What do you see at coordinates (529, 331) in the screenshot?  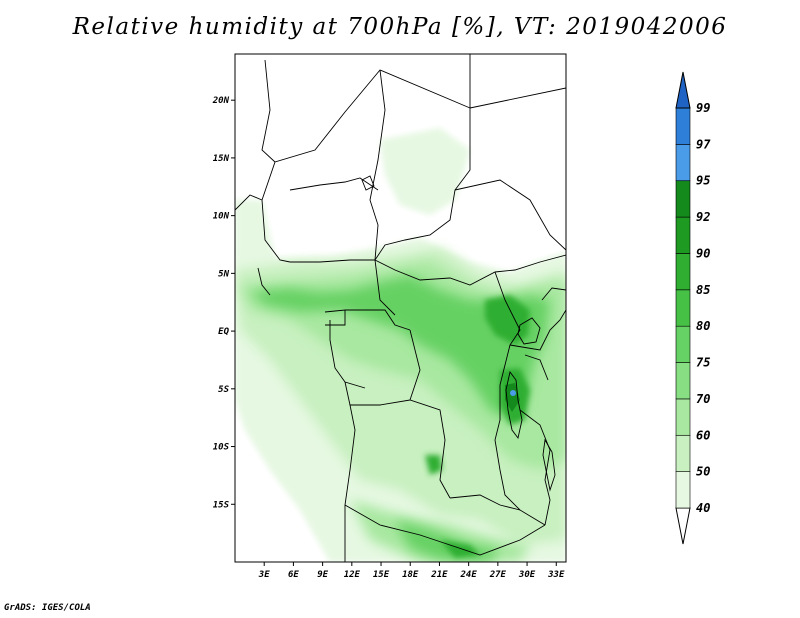 I see `lake-victoria-outline` at bounding box center [529, 331].